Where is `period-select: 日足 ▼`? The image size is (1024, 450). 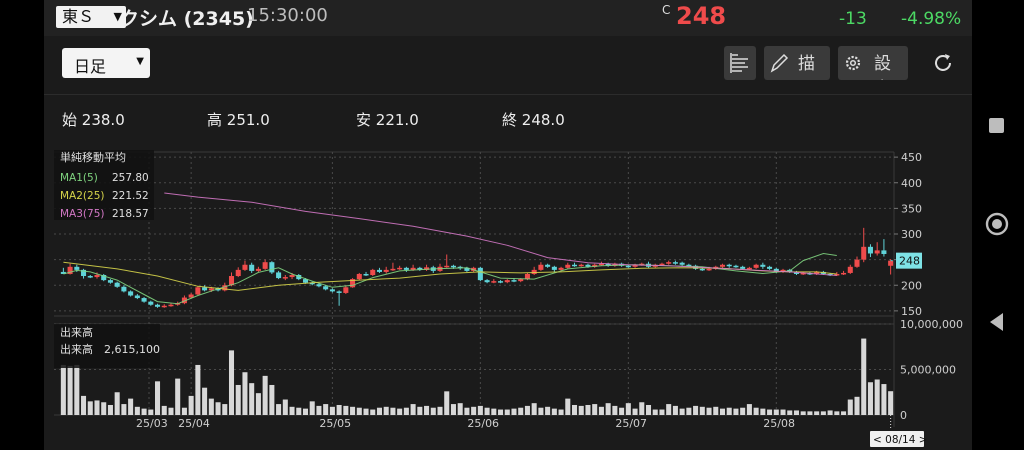
period-select: 日足 ▼ is located at coordinates (106, 63).